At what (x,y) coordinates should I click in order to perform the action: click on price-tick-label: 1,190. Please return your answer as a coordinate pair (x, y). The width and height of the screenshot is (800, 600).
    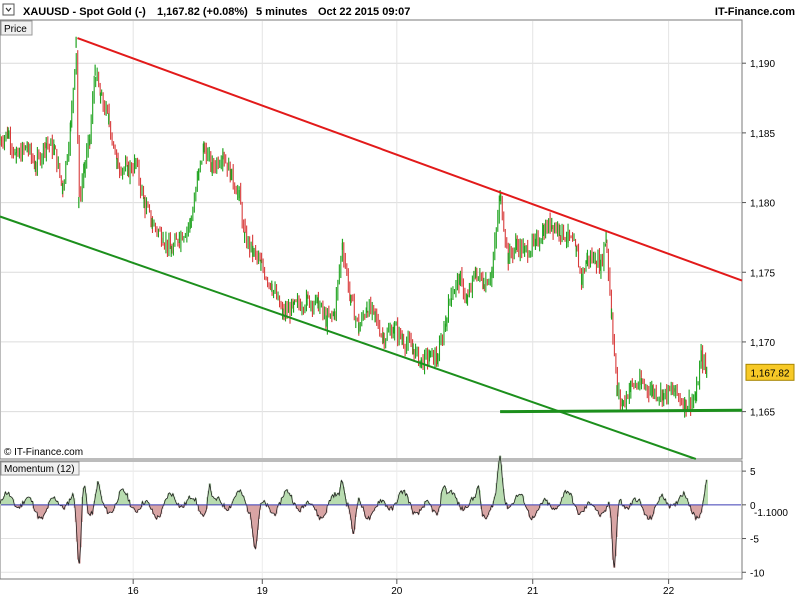
    Looking at the image, I should click on (762, 64).